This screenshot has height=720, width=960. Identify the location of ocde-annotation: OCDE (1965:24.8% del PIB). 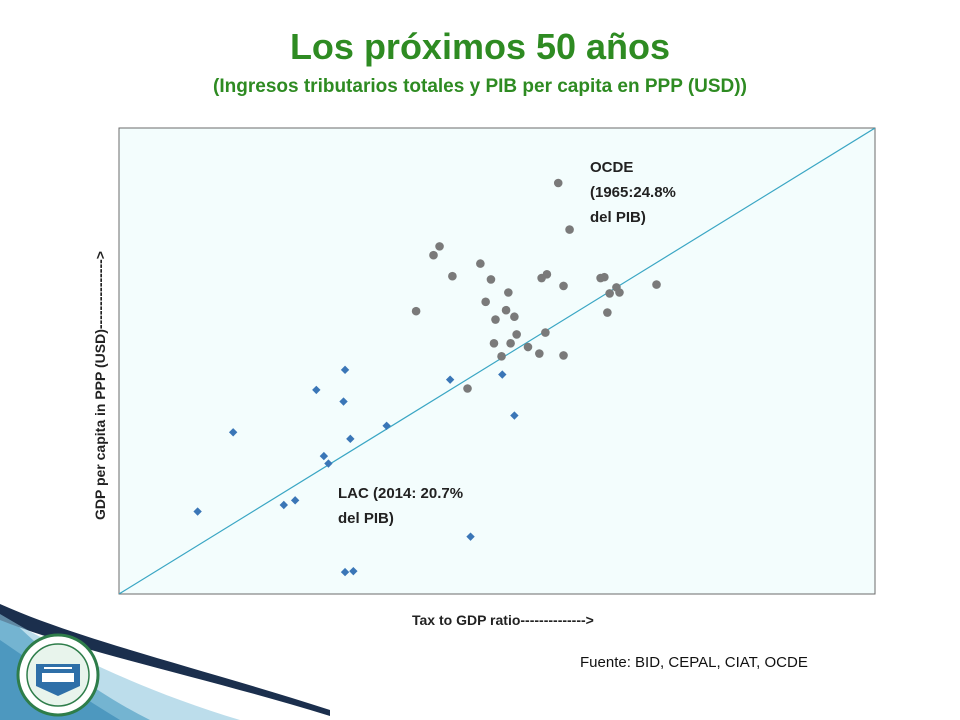
(670, 192).